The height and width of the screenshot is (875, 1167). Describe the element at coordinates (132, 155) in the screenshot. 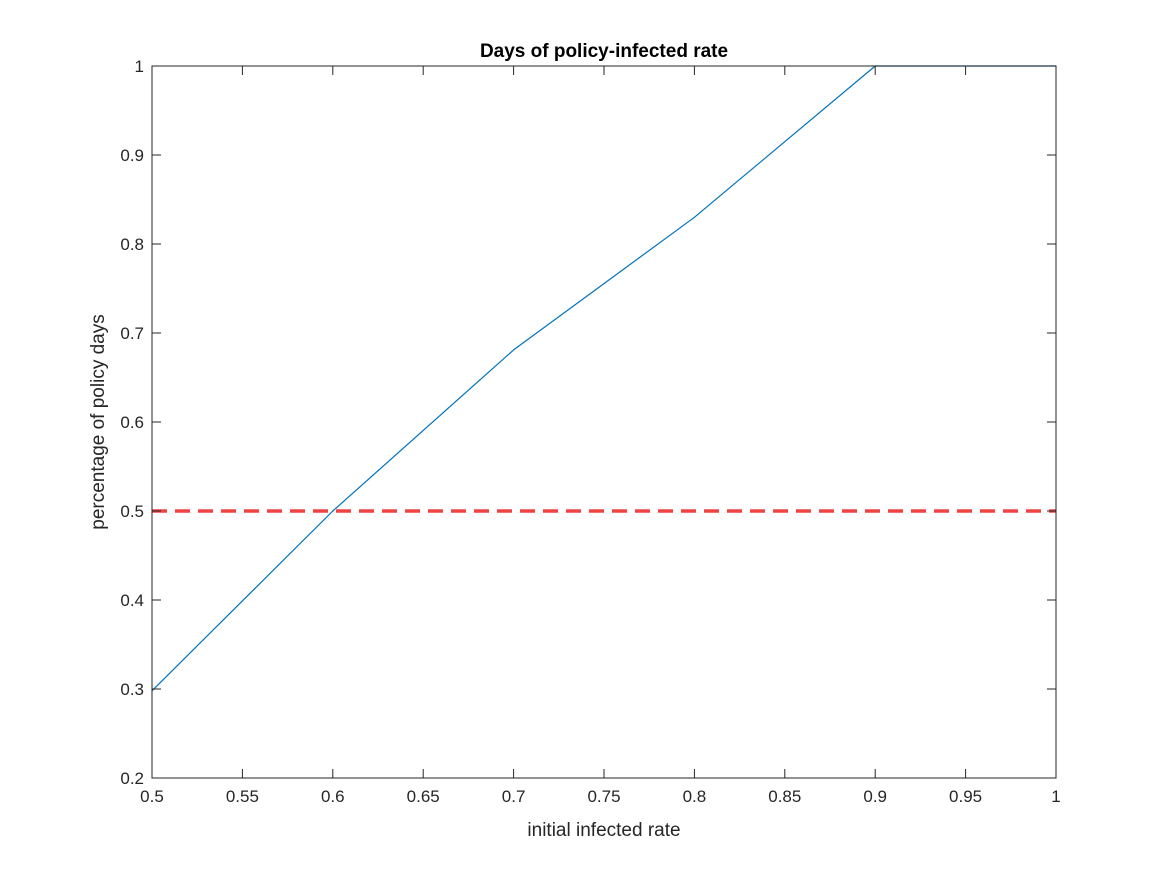

I see `y-tick-label: 0.9` at that location.